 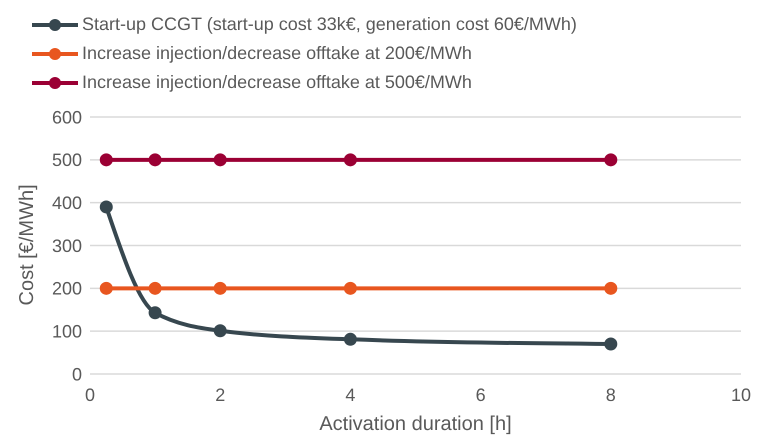 What do you see at coordinates (67, 332) in the screenshot?
I see `y-tick-label: 100` at bounding box center [67, 332].